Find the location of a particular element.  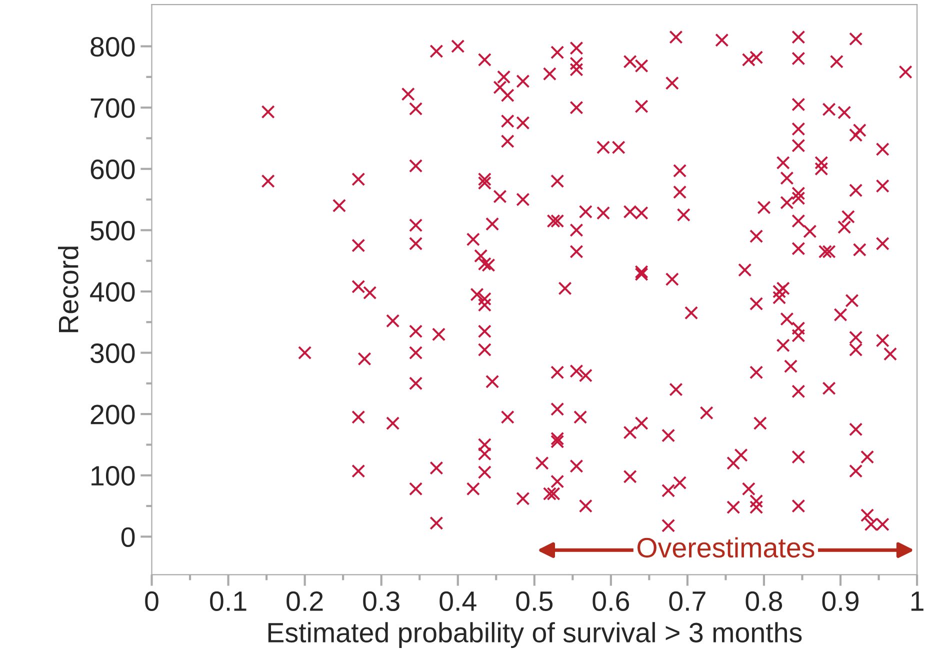

y-tick-label: 500 is located at coordinates (112, 230).